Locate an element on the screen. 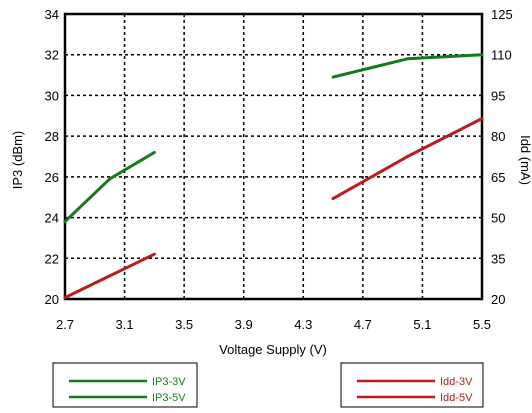 This screenshot has width=532, height=413. series-line-ip3-3v is located at coordinates (109, 187).